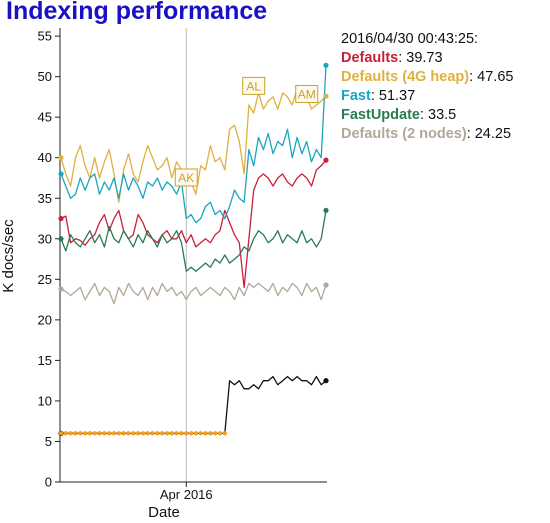  What do you see at coordinates (193, 293) in the screenshot?
I see `series-line-defaults-2-nodes` at bounding box center [193, 293].